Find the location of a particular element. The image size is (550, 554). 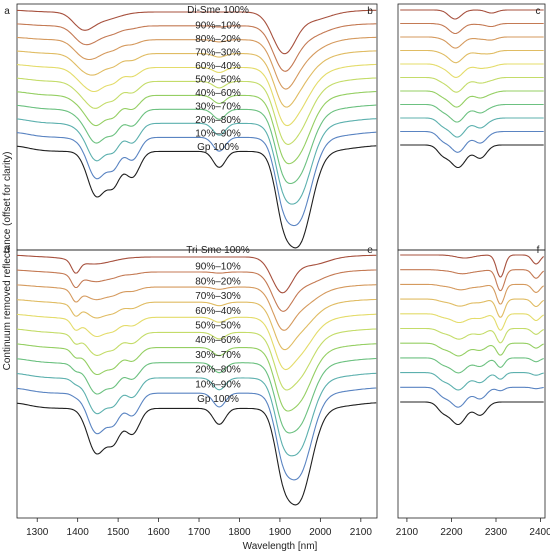

x-tick-label: 1300 is located at coordinates (37, 532).